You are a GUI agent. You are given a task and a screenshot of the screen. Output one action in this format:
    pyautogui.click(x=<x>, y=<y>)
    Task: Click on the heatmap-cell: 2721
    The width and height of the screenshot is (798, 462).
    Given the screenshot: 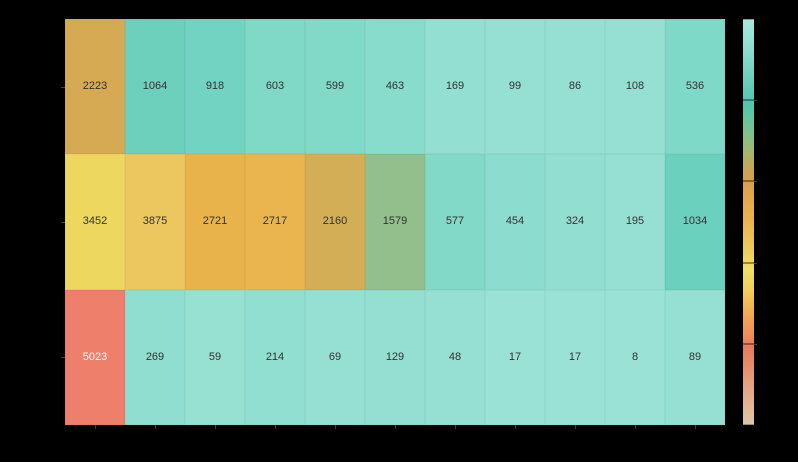 What is the action you would take?
    pyautogui.click(x=215, y=222)
    